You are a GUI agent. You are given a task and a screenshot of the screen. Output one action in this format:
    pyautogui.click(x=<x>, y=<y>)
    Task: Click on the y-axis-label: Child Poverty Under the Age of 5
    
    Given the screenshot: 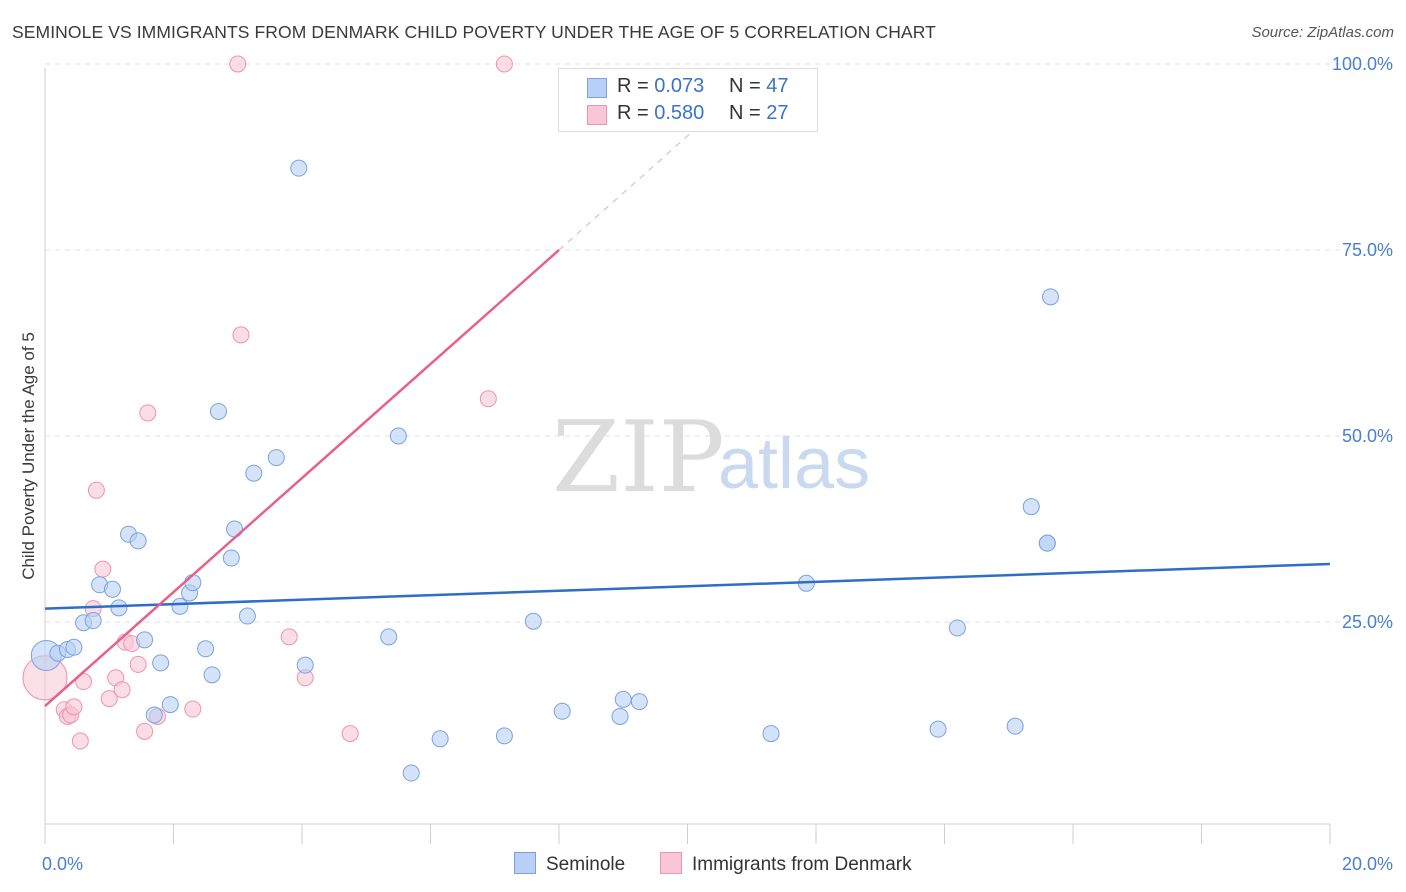 What is the action you would take?
    pyautogui.click(x=28, y=456)
    